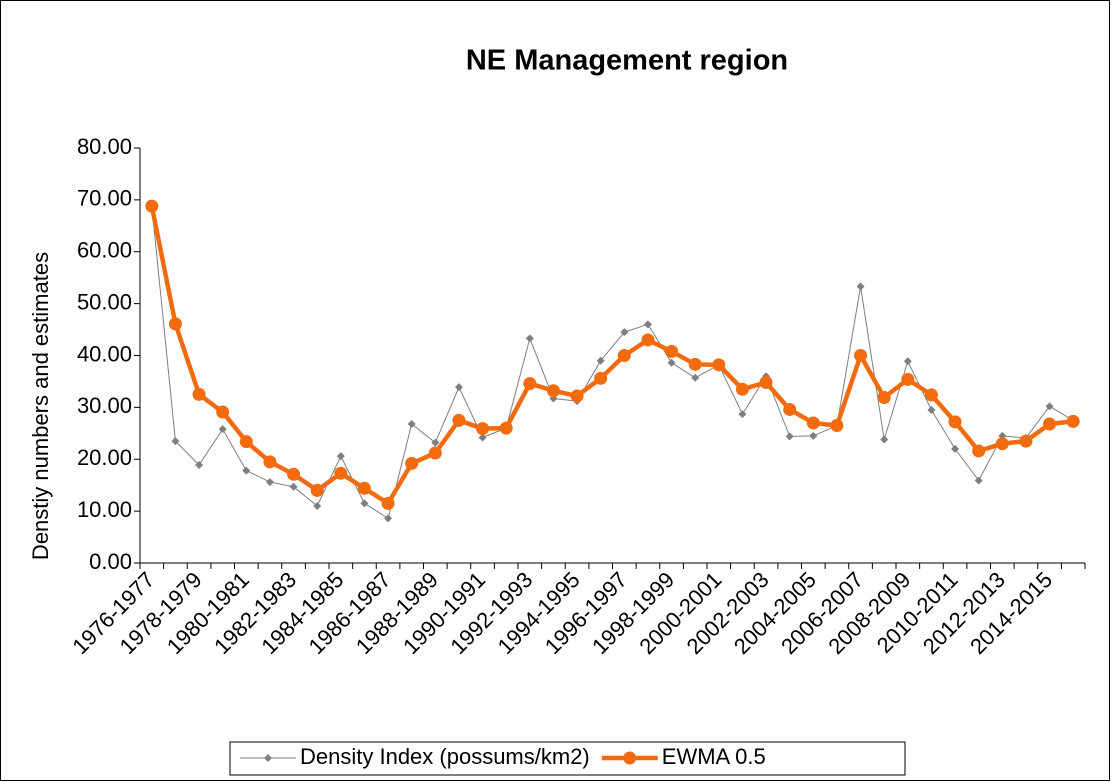 The image size is (1113, 784). What do you see at coordinates (104, 250) in the screenshot?
I see `y-tick-label: 60.00` at bounding box center [104, 250].